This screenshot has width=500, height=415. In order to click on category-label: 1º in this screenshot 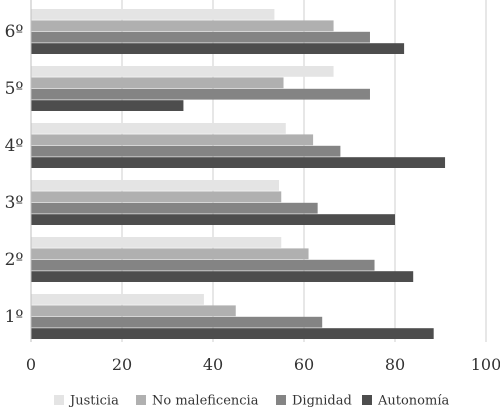, I will do `click(14, 317)`.